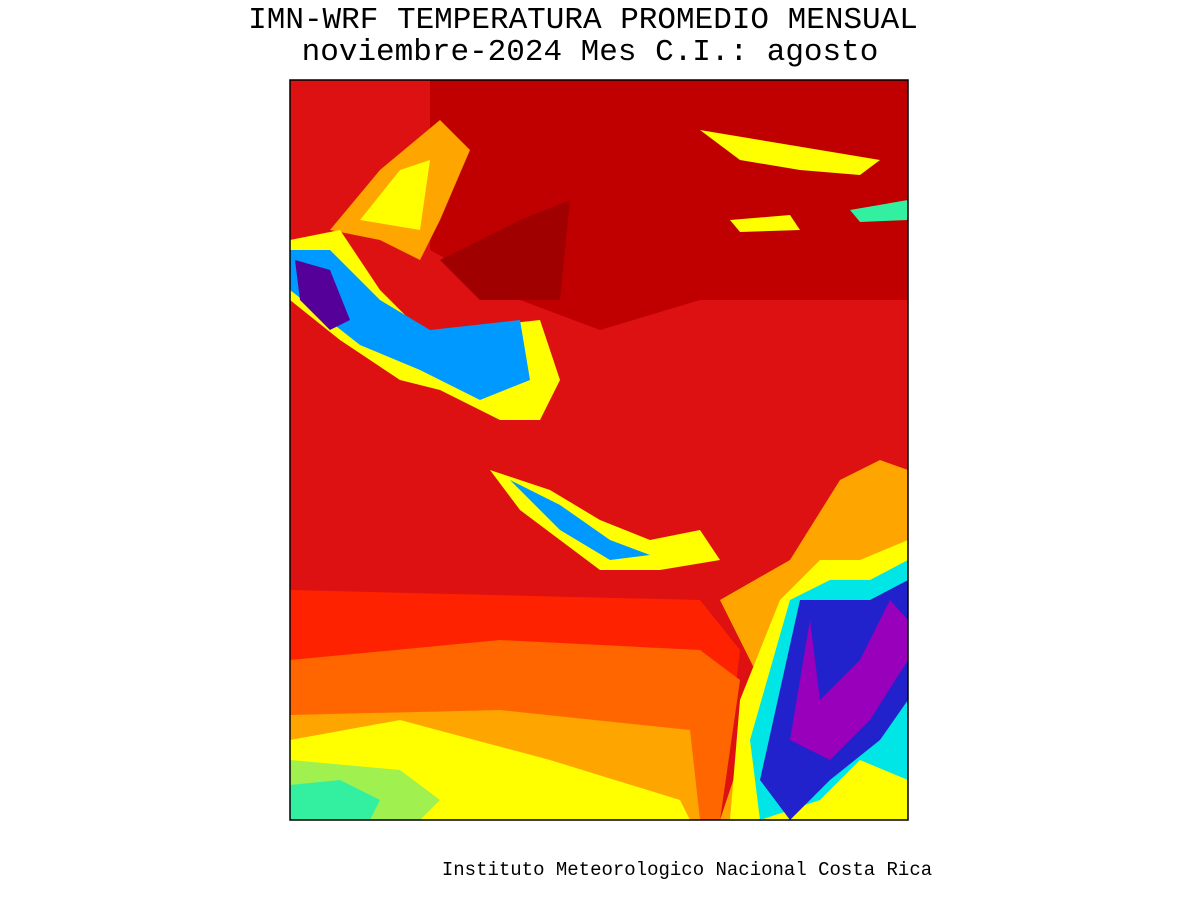 The image size is (1200, 900). Describe the element at coordinates (583, 20) in the screenshot. I see `title: IMN-WRF TEMPERATURA PROMEDIO MENSUAL` at that location.